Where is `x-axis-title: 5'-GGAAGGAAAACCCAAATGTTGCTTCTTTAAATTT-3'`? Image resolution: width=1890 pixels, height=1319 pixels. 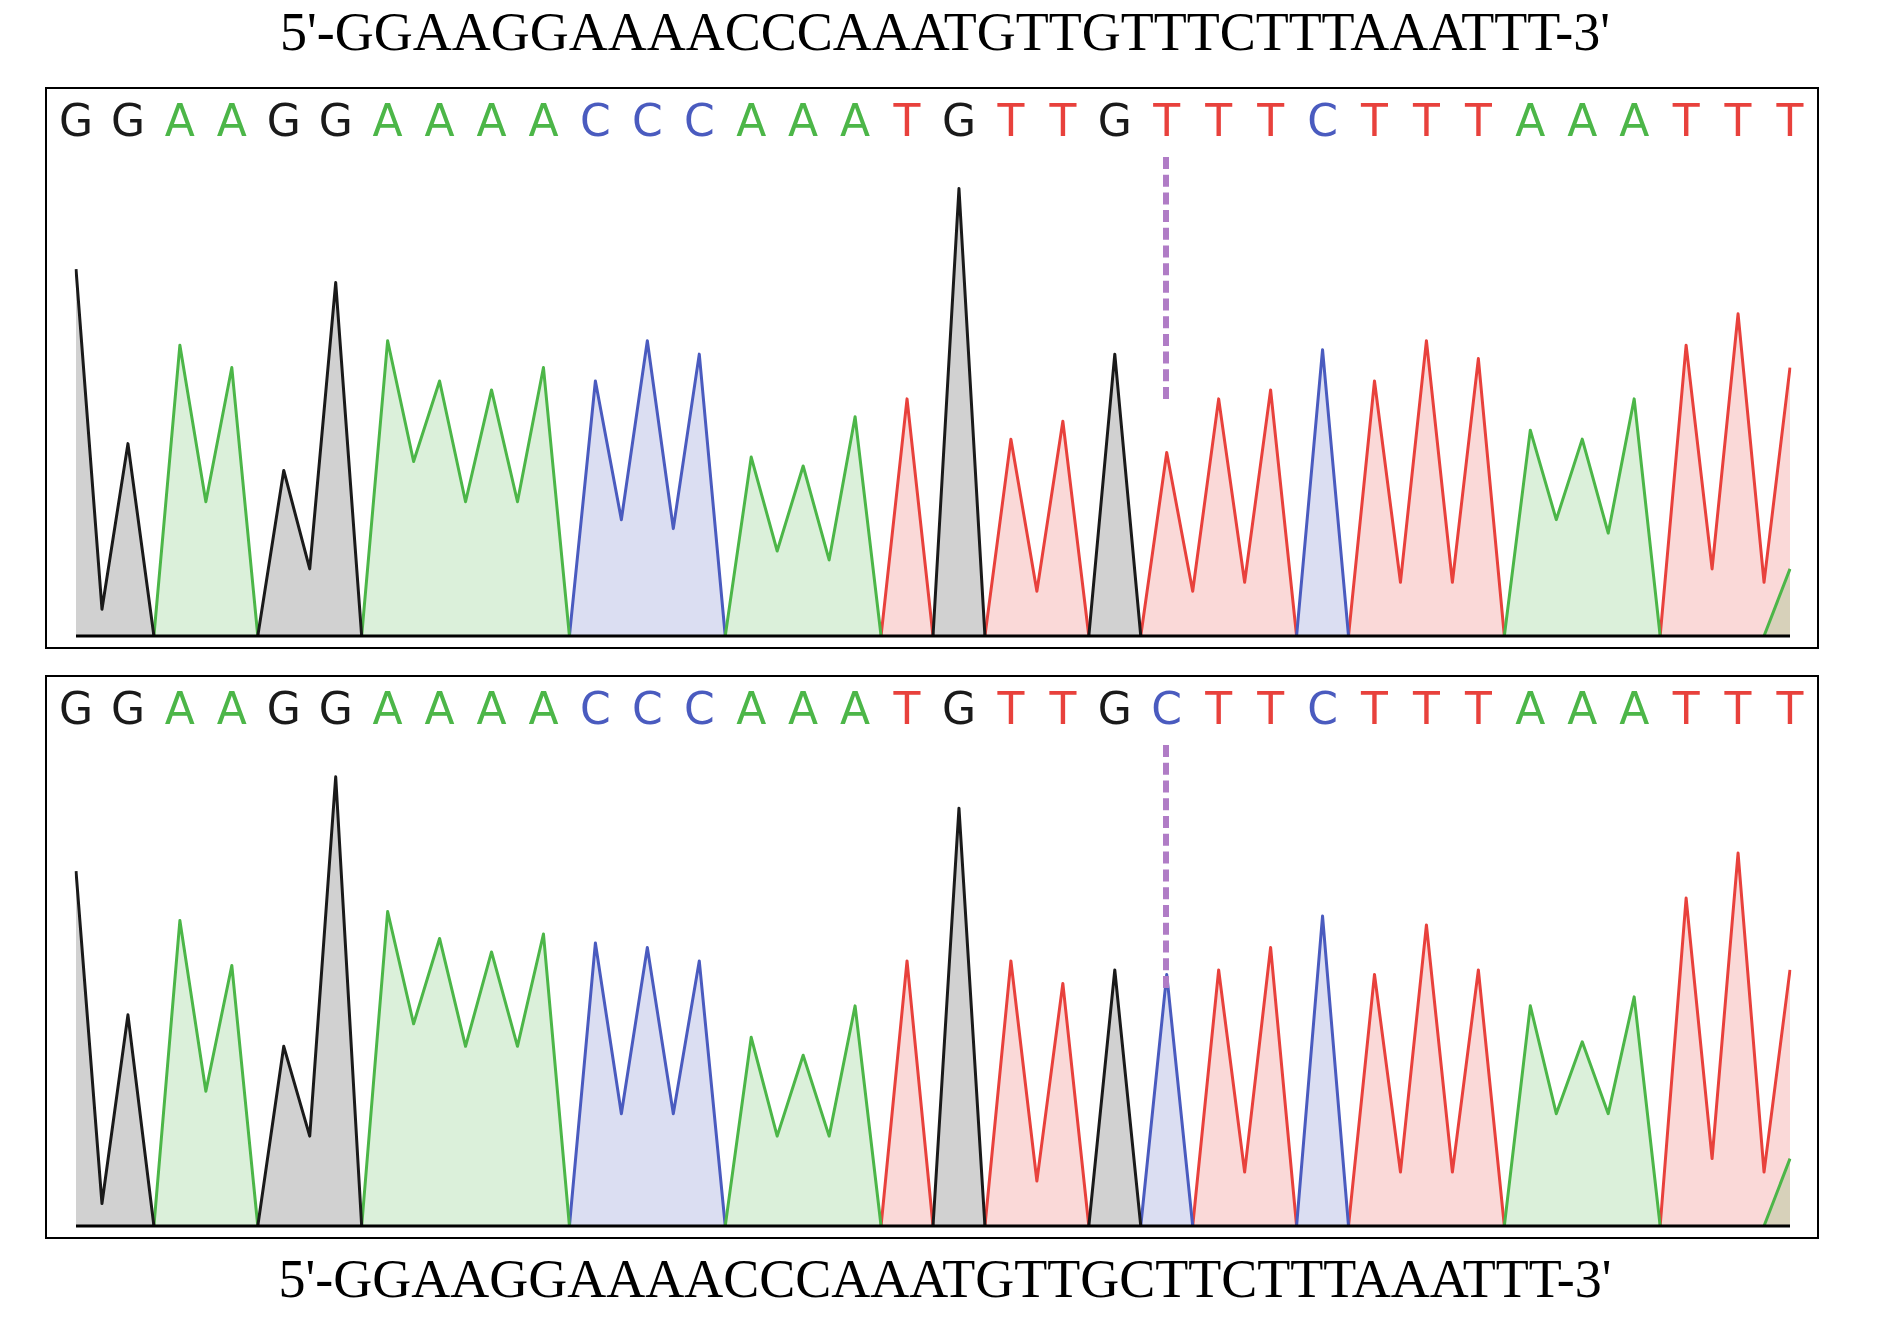 x-axis-title: 5'-GGAAGGAAAACCCAAATGTTGCTTCTTTAAATTT-3' is located at coordinates (945, 1279).